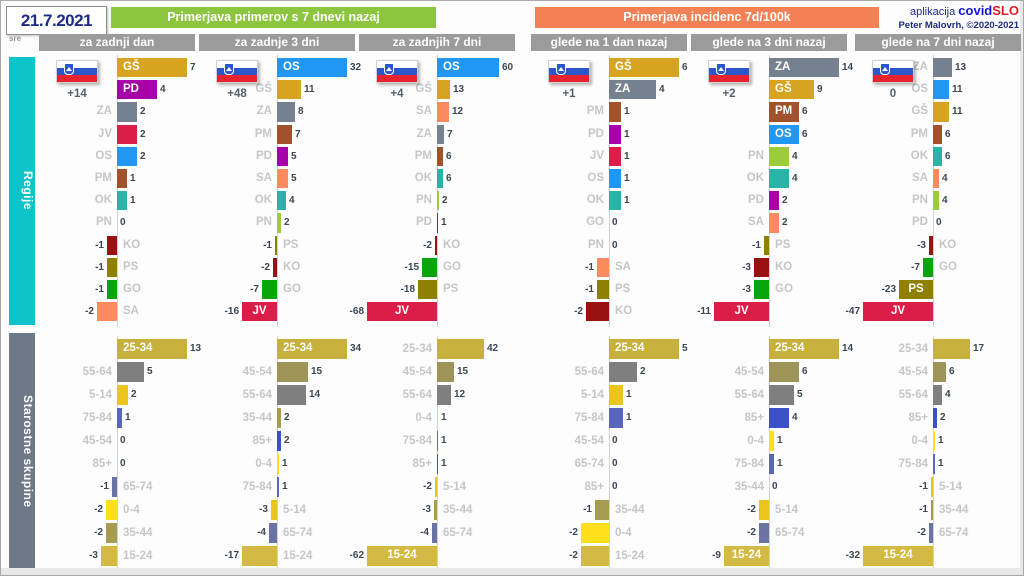 The height and width of the screenshot is (576, 1024). Describe the element at coordinates (1021, 288) in the screenshot. I see `page-margin-right` at that location.